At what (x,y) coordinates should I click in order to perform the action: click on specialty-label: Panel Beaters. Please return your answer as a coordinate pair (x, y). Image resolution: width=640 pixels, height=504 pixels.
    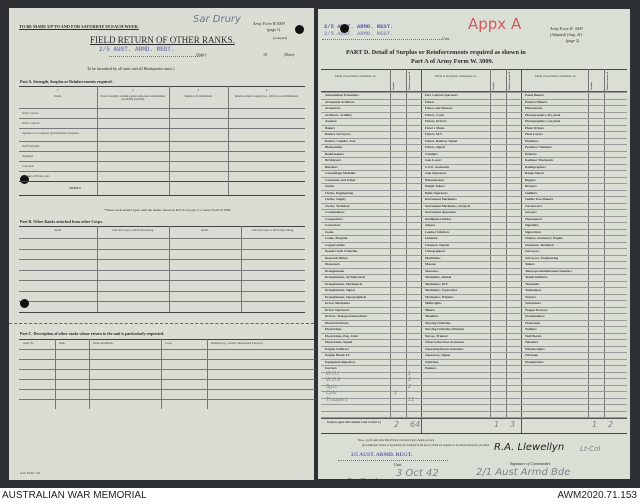
    Looking at the image, I should click on (535, 95).